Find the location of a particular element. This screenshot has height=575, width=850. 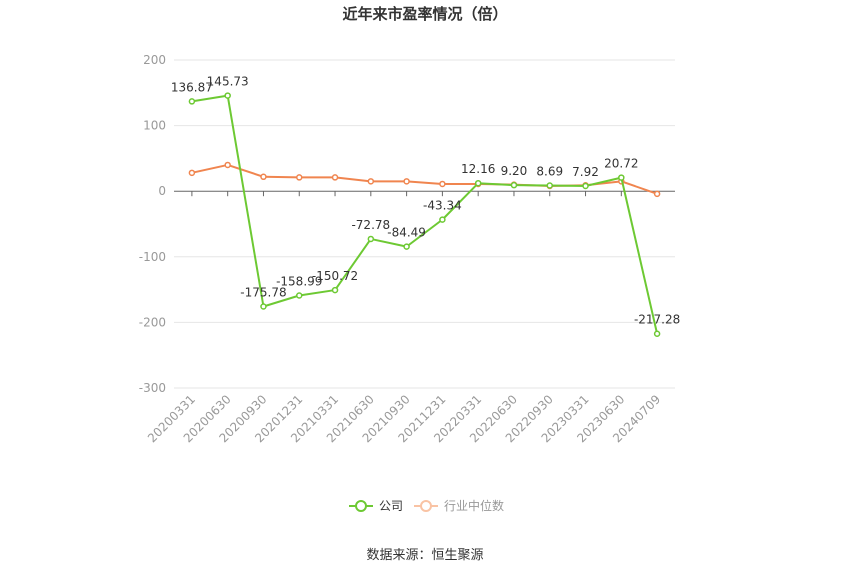

legend-company-label: 公司 is located at coordinates (391, 506).